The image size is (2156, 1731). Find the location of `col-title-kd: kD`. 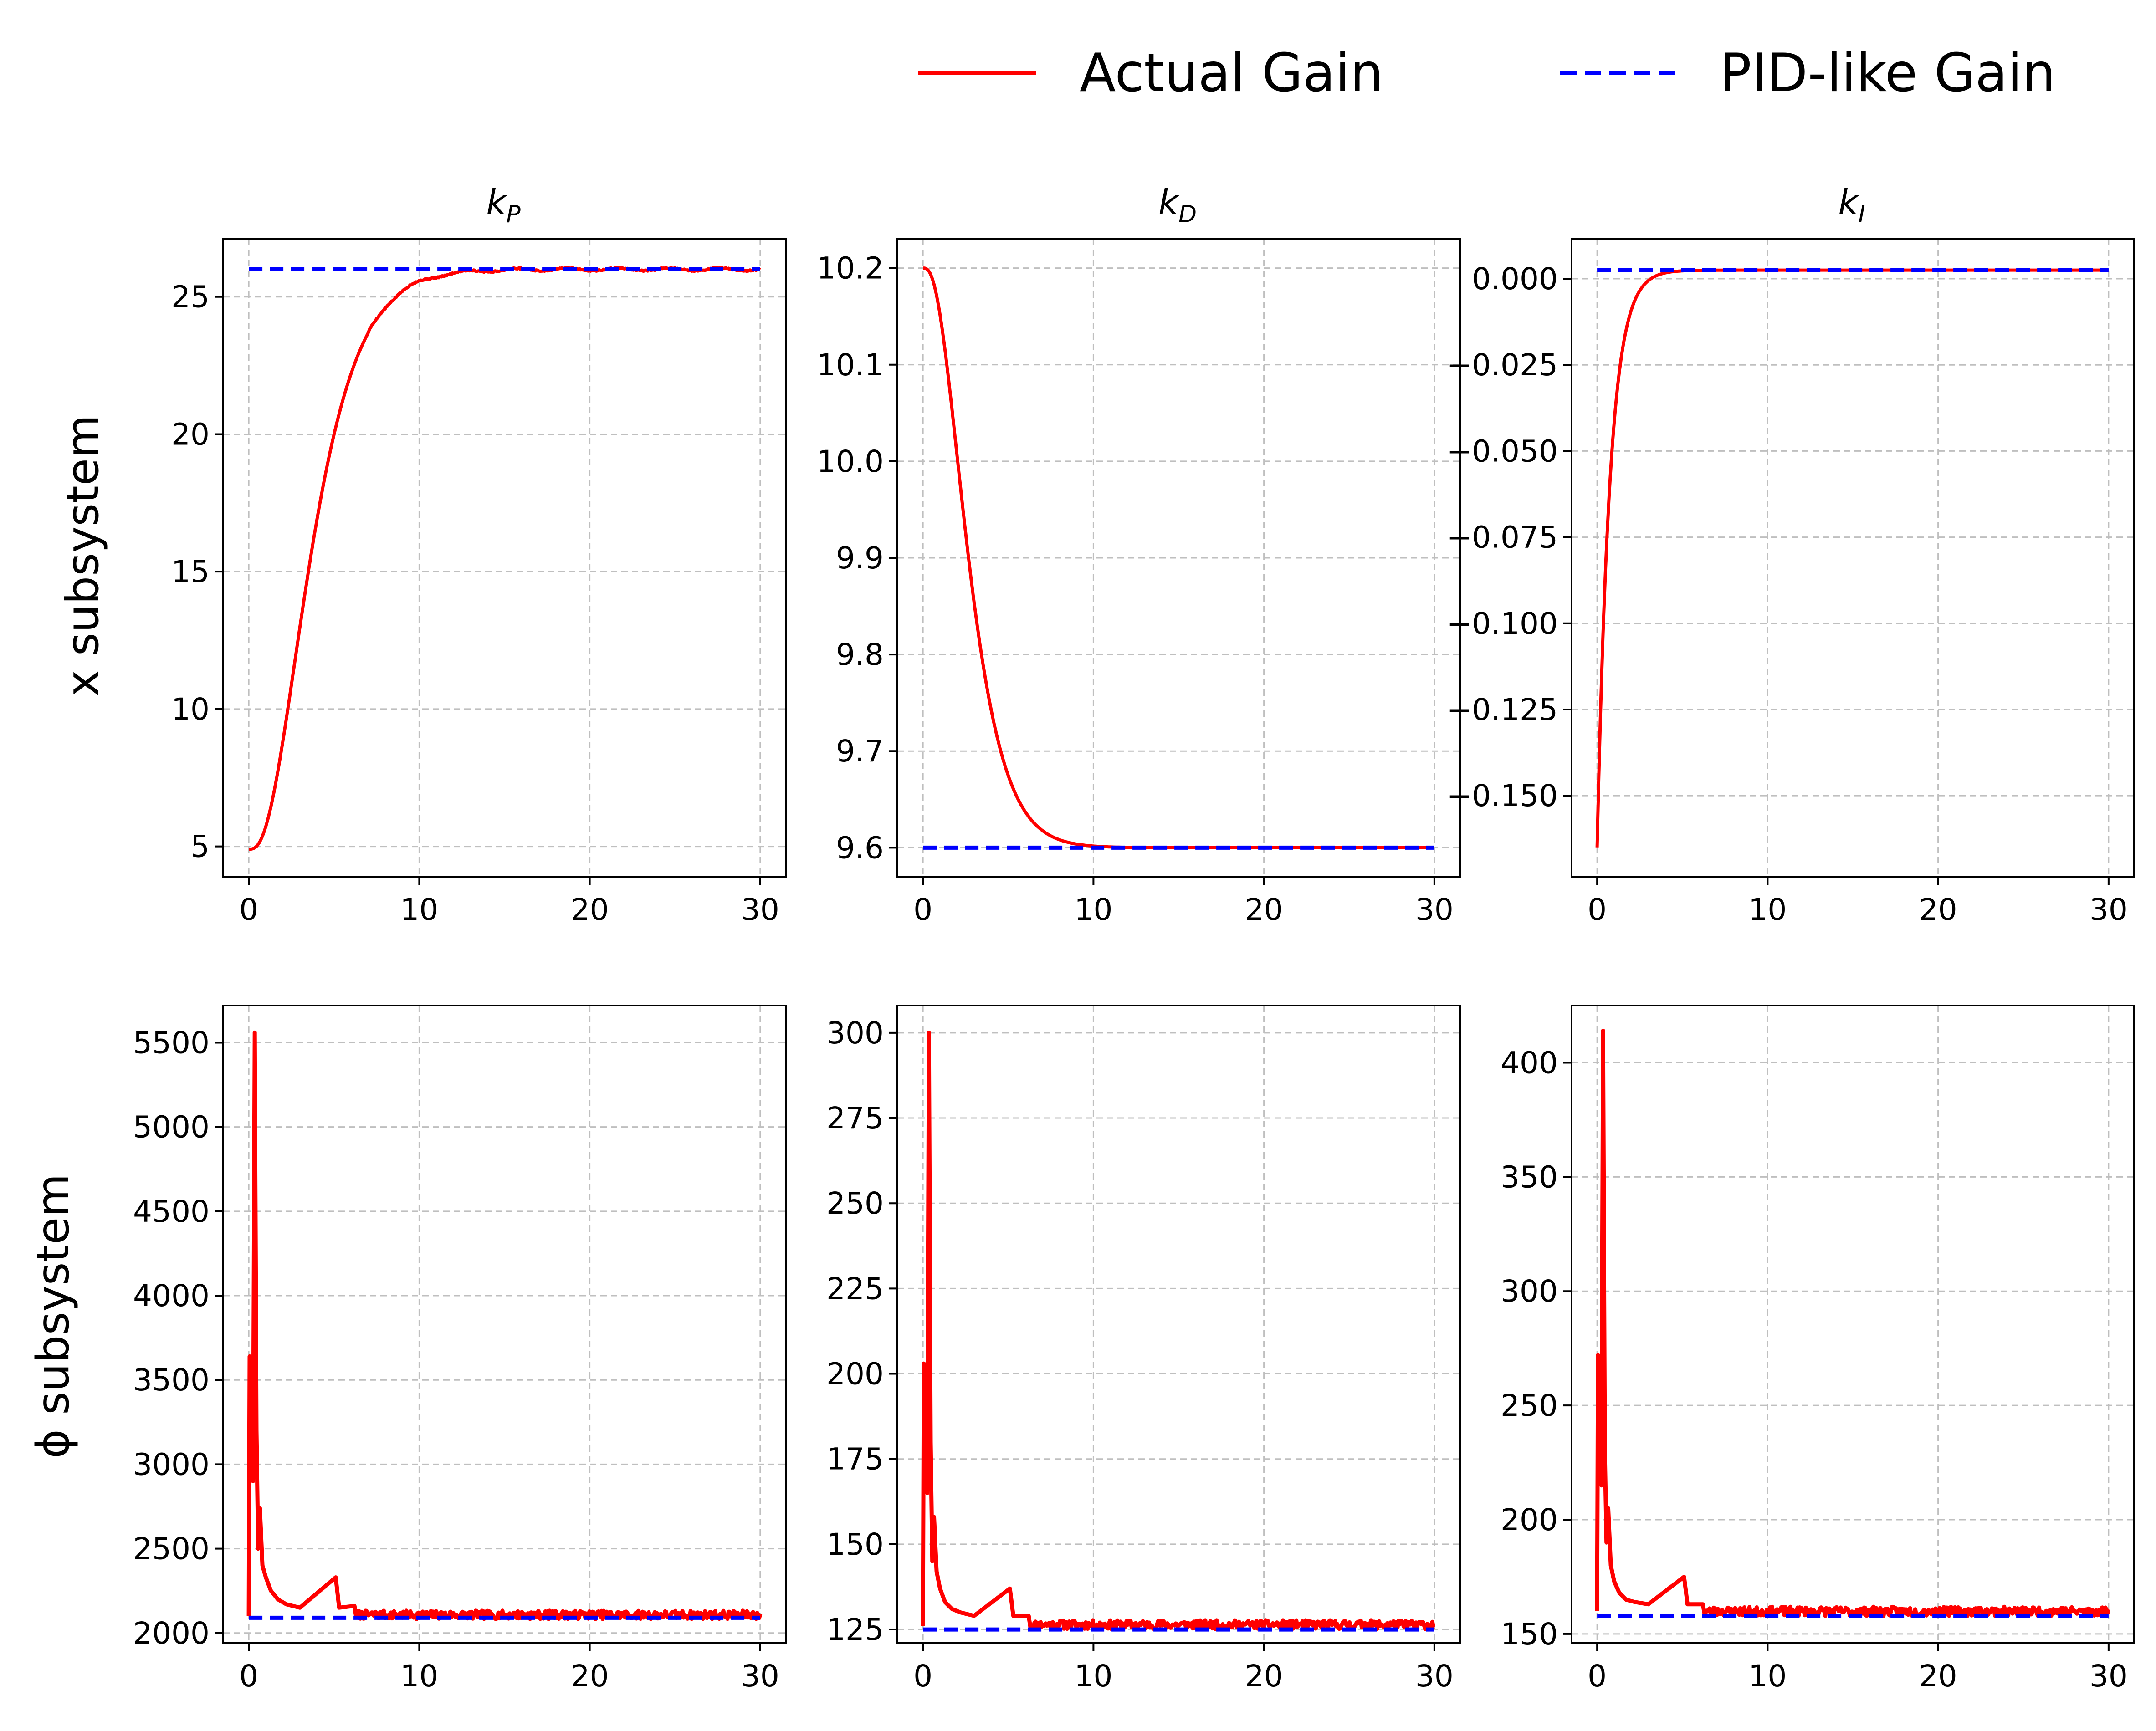

col-title-kd: kD is located at coordinates (1177, 205).